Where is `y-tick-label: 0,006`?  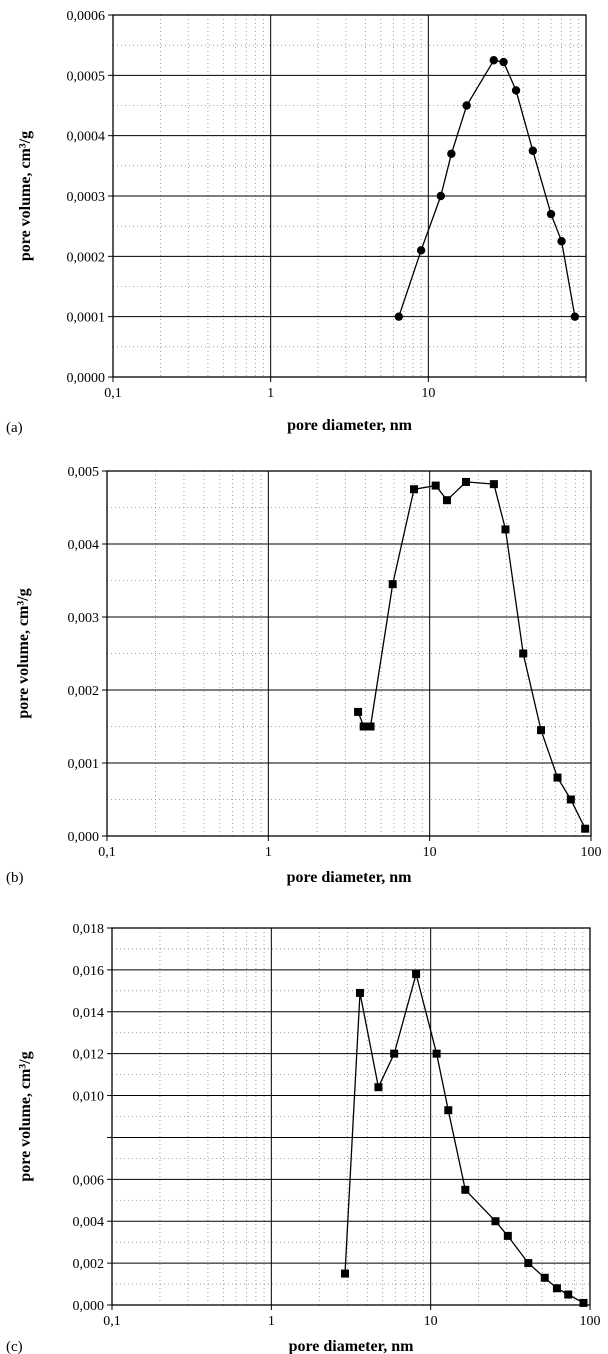
y-tick-label: 0,006 is located at coordinates (89, 1180).